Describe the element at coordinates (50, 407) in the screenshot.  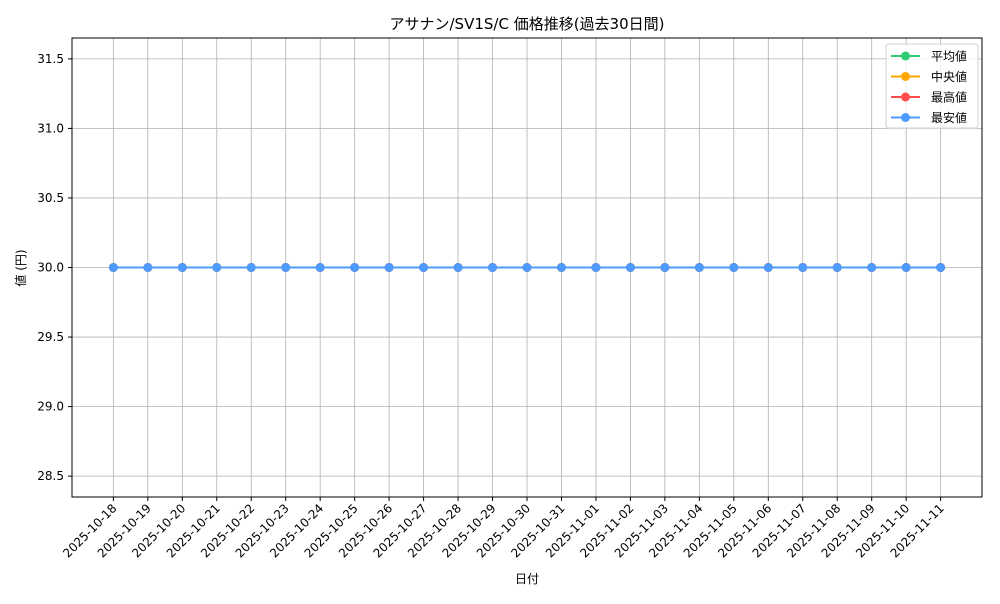
I see `y-tick-label: 29.0` at that location.